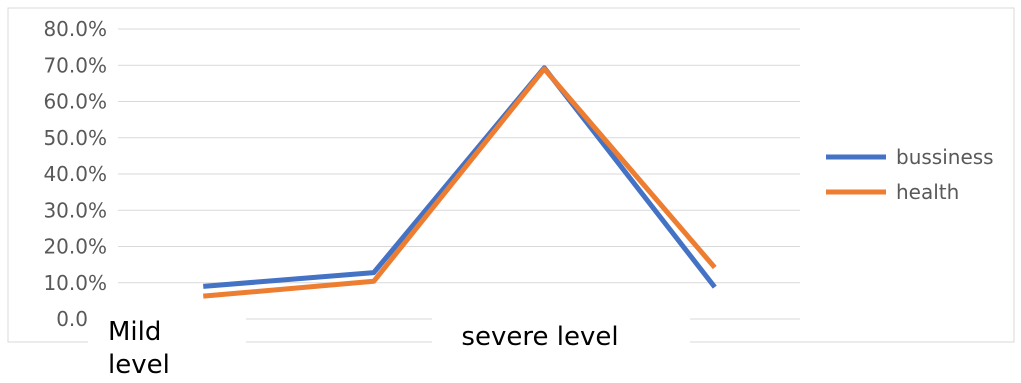 The width and height of the screenshot is (1021, 383). I want to click on y-tick-label: 50.0%, so click(75, 138).